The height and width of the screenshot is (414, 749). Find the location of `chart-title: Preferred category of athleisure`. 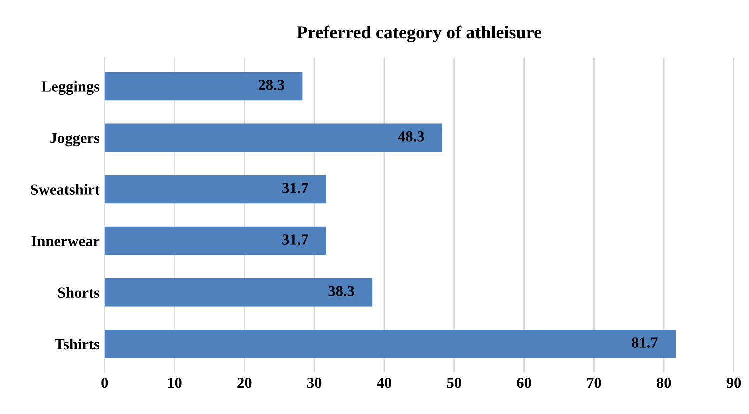

chart-title: Preferred category of athleisure is located at coordinates (419, 34).